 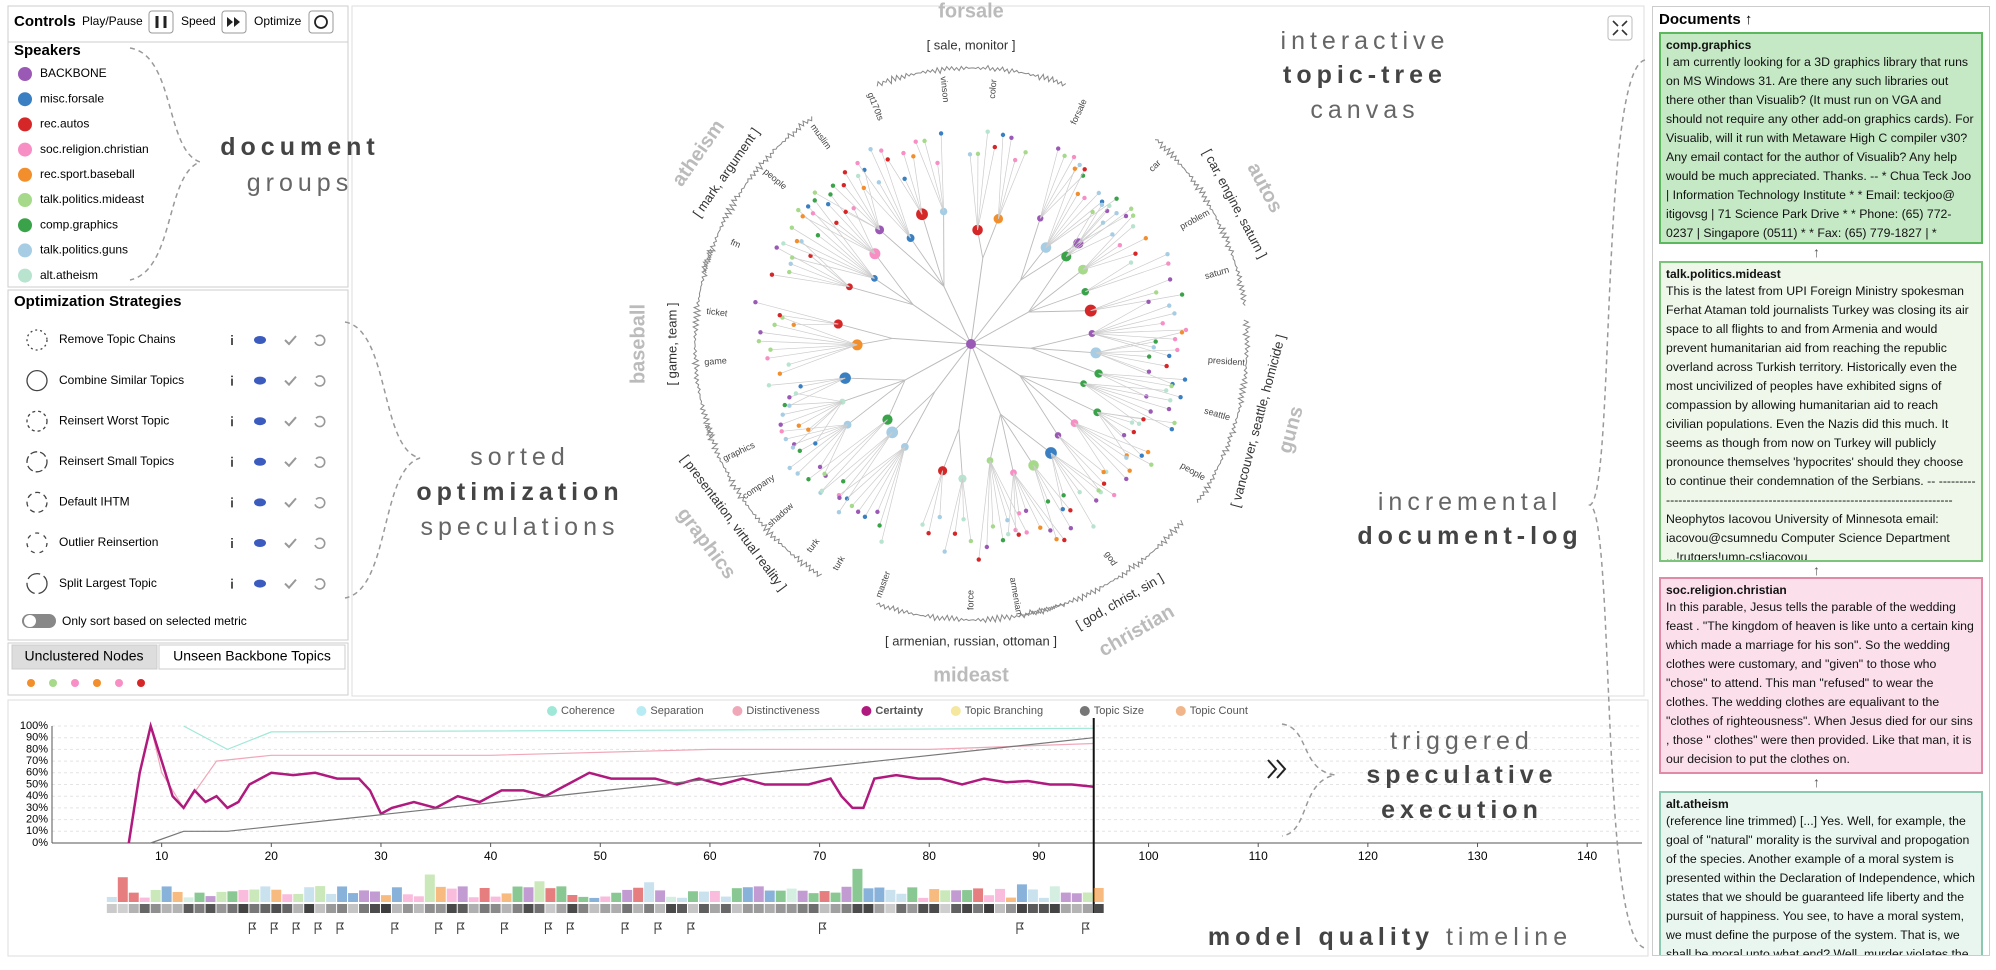 What do you see at coordinates (899, 711) in the screenshot?
I see `legend-label: Certainty` at bounding box center [899, 711].